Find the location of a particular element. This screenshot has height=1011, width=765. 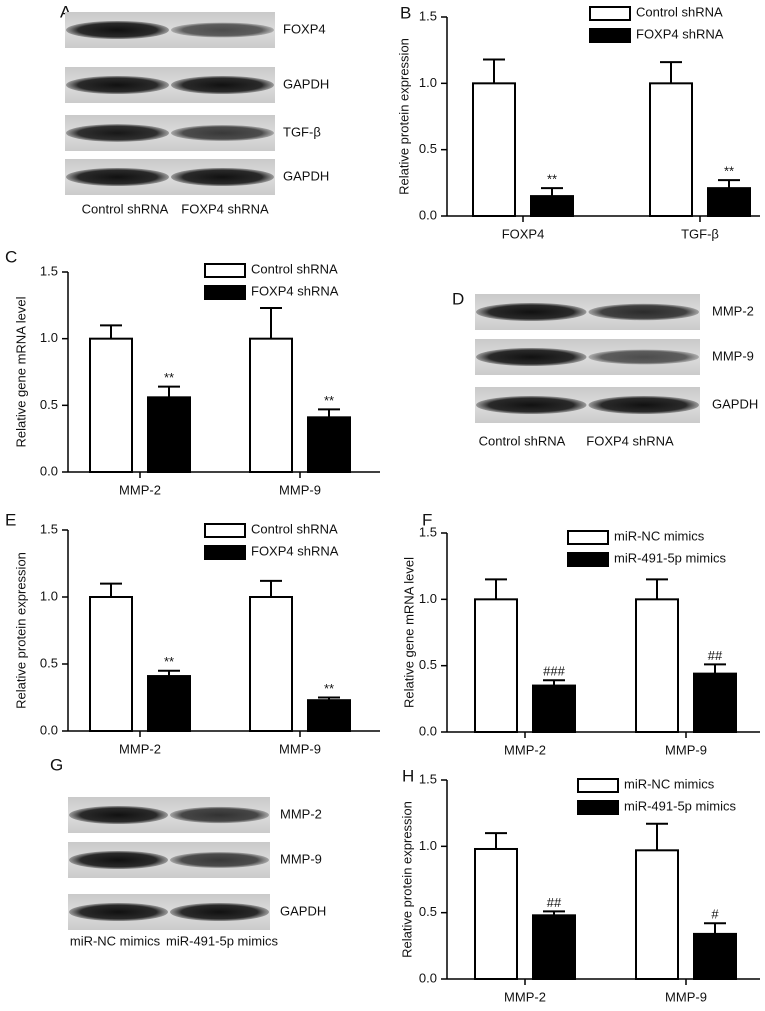

legend-label: miR-NC mimics is located at coordinates (669, 783).